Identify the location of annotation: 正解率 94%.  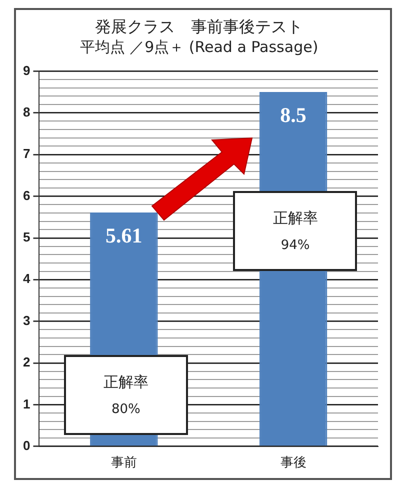
(295, 231).